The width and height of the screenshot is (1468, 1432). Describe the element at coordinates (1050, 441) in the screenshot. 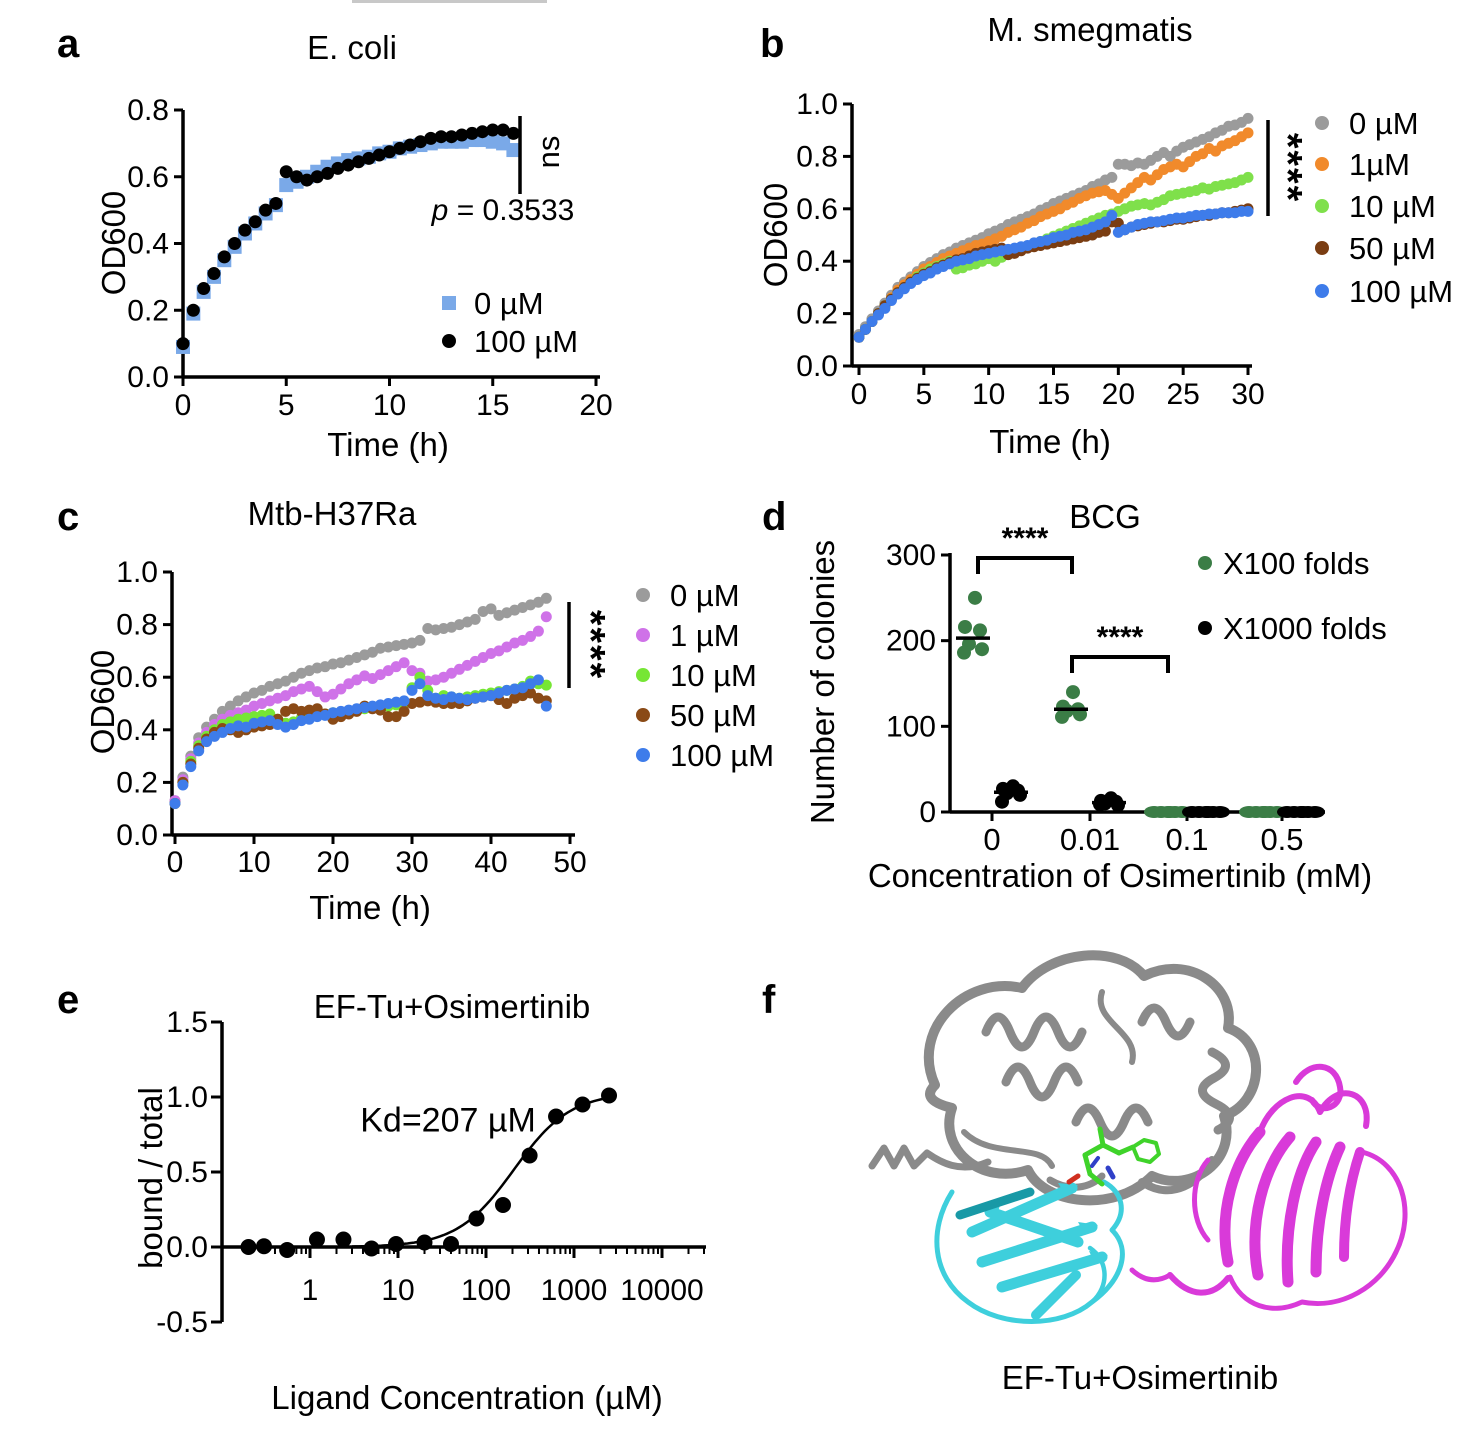

I see `panel-b-x-axis-title: Time (h)` at that location.